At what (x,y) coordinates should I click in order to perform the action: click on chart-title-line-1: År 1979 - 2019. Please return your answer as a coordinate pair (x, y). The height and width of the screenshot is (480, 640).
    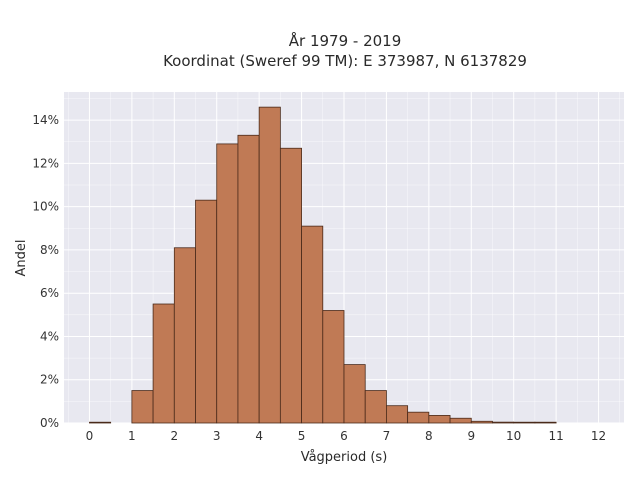
    Looking at the image, I should click on (345, 40).